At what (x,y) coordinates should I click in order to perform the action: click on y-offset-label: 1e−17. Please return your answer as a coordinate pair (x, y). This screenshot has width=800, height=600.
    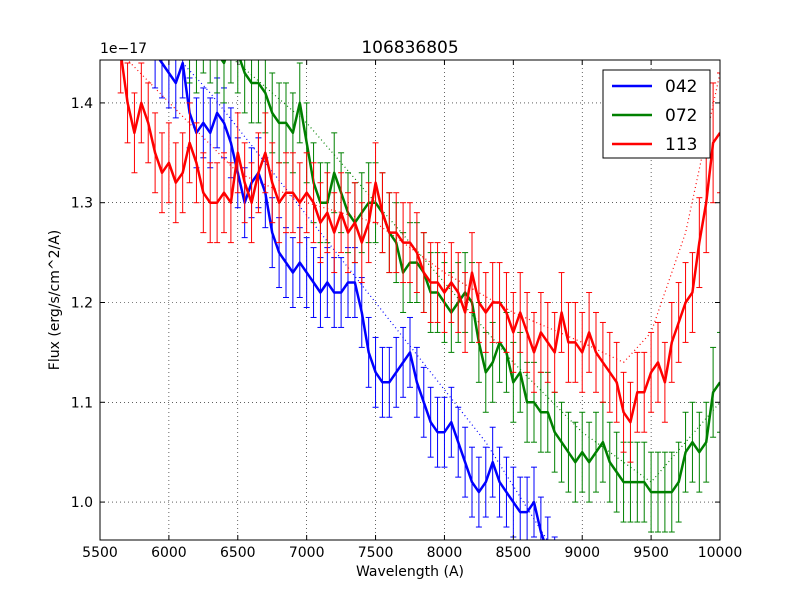
    Looking at the image, I should click on (123, 49).